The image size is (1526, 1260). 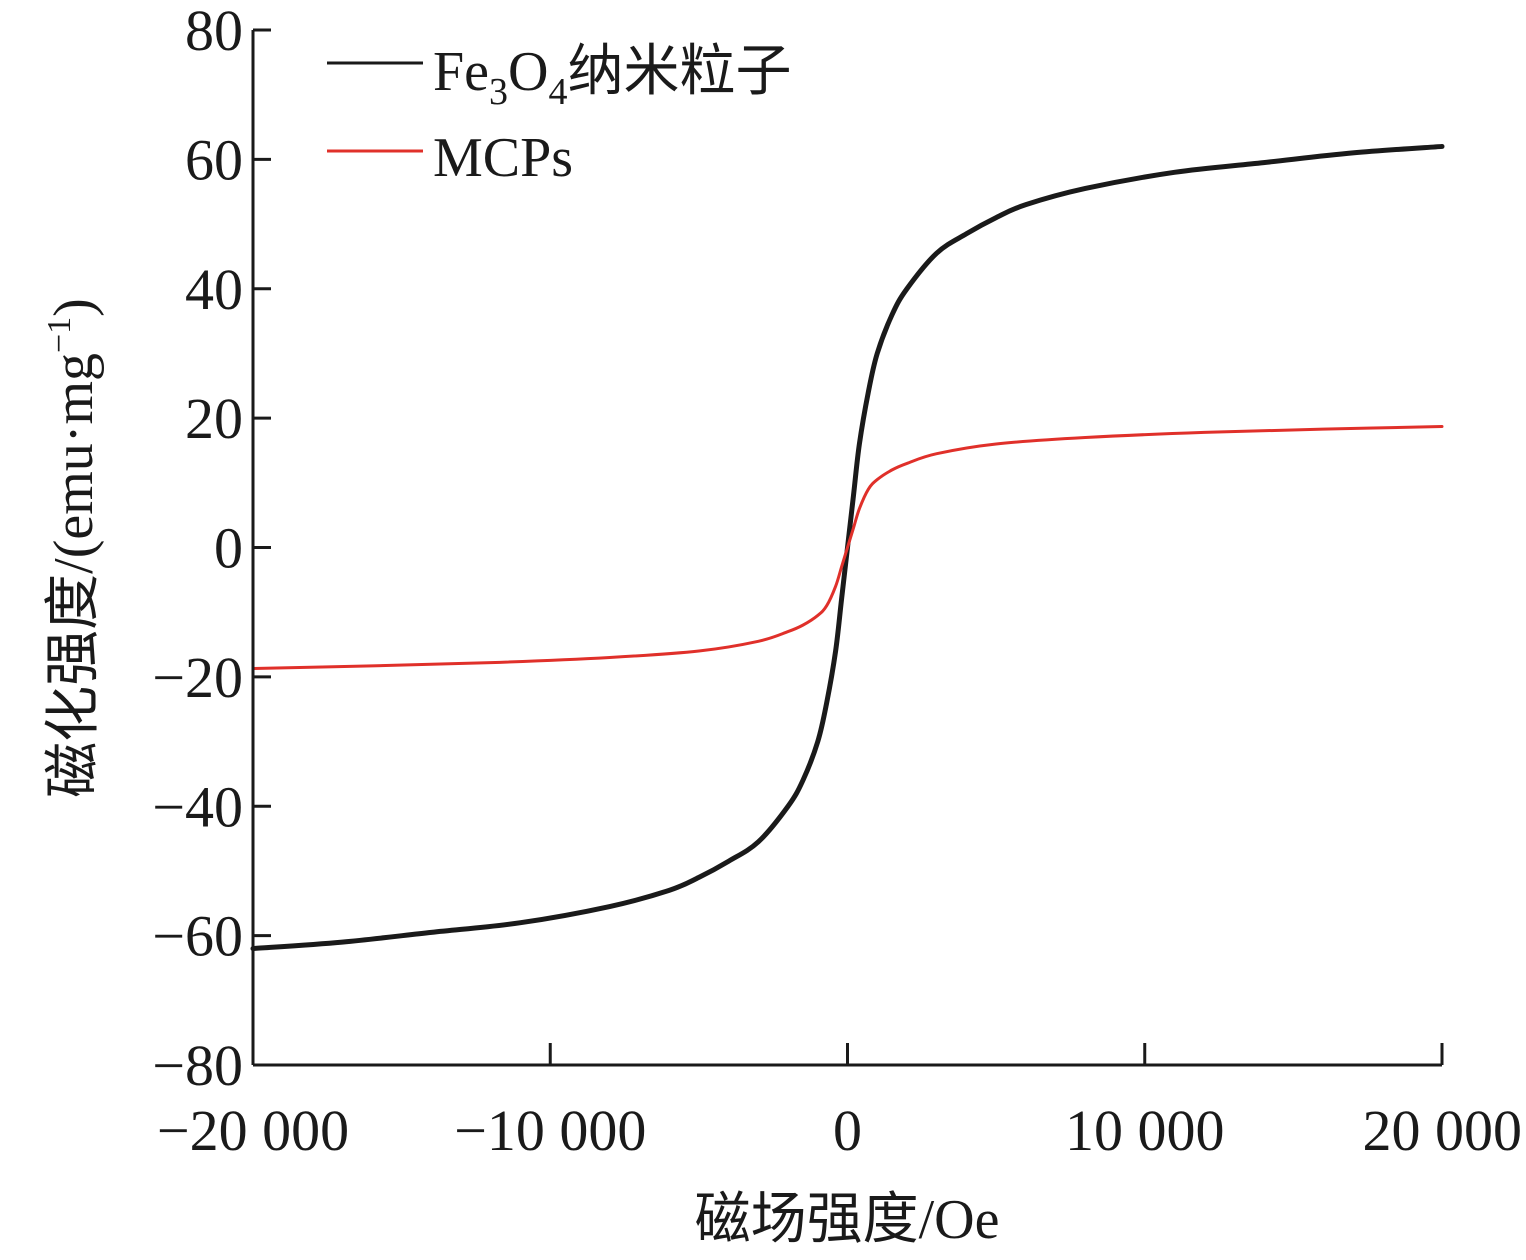 I want to click on y-tick-label: −80, so click(x=197, y=1065).